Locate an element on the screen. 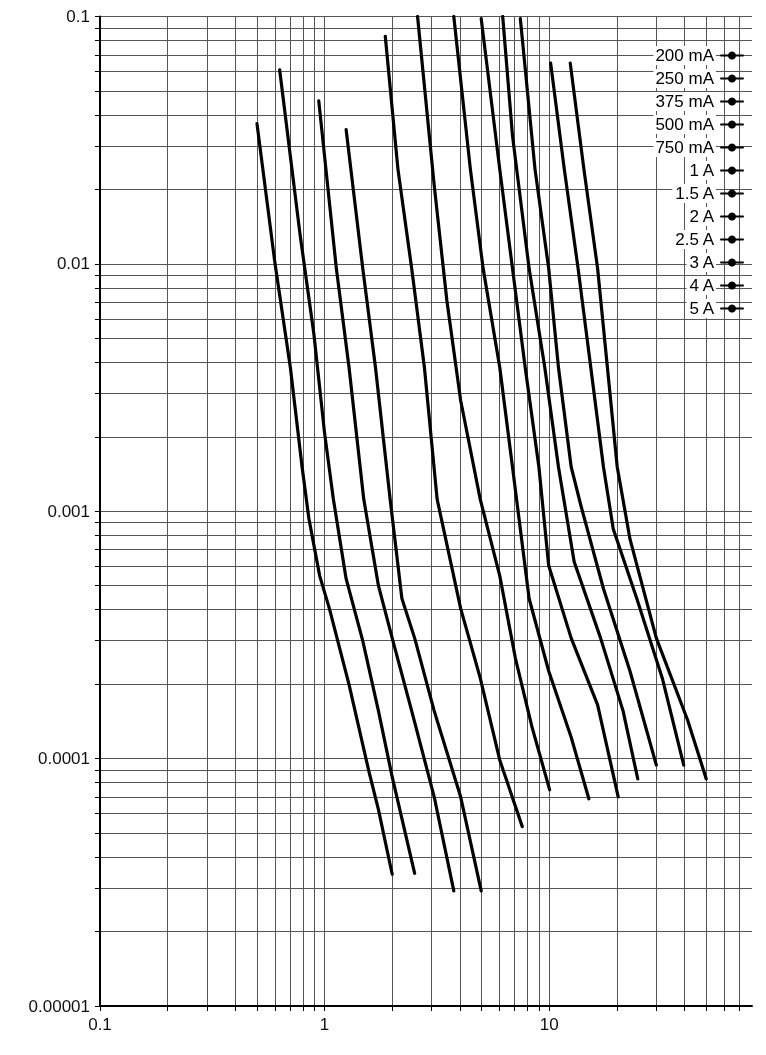  y-tick-label: 0.00001 is located at coordinates (59, 1006).